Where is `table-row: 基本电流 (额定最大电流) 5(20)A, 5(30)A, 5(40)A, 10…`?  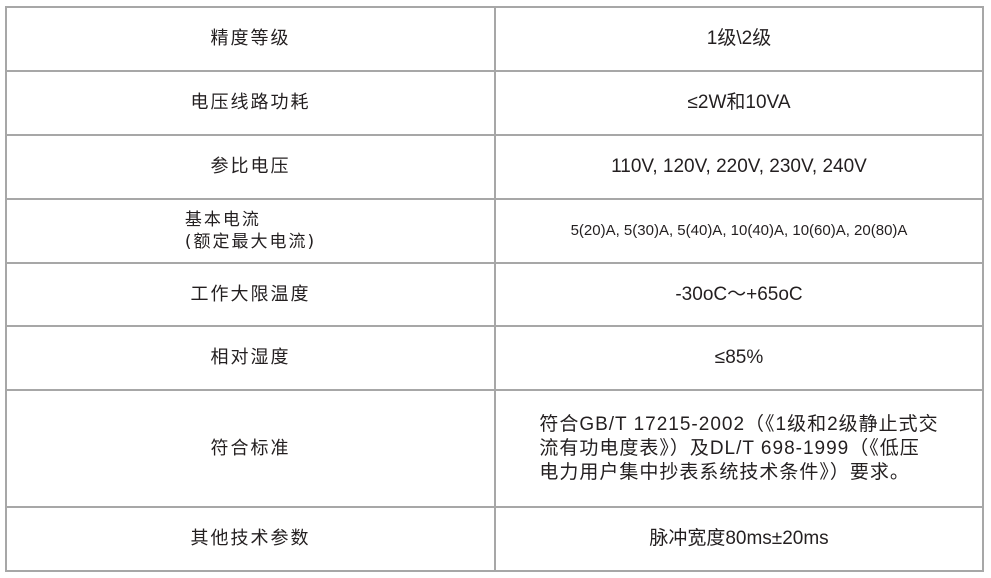
table-row: 基本电流 (额定最大电流) 5(20)A, 5(30)A, 5(40)A, 10… is located at coordinates (494, 231).